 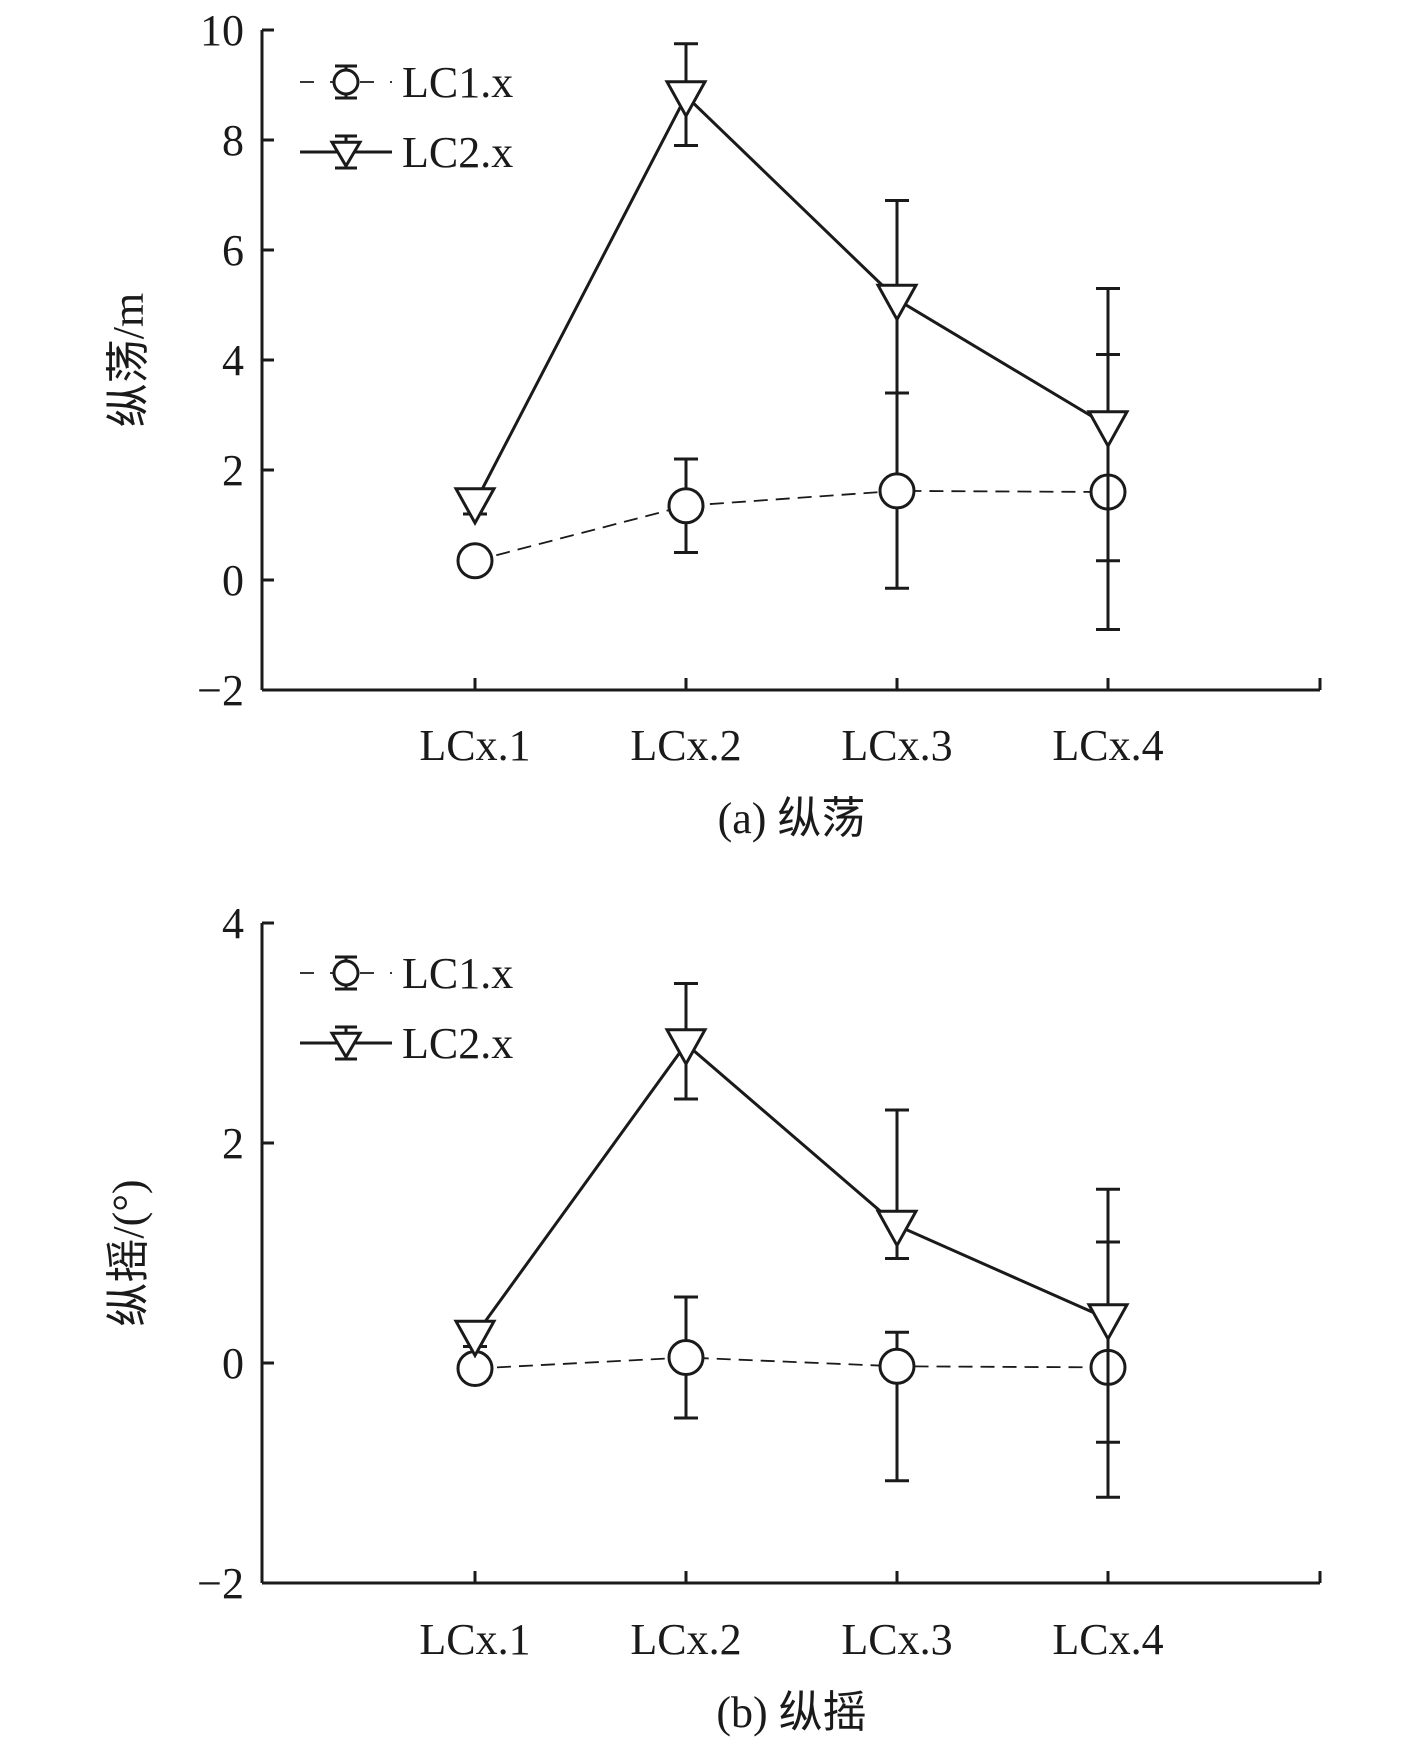 I want to click on y-axis-title: 纵摇/(°), so click(x=128, y=1252).